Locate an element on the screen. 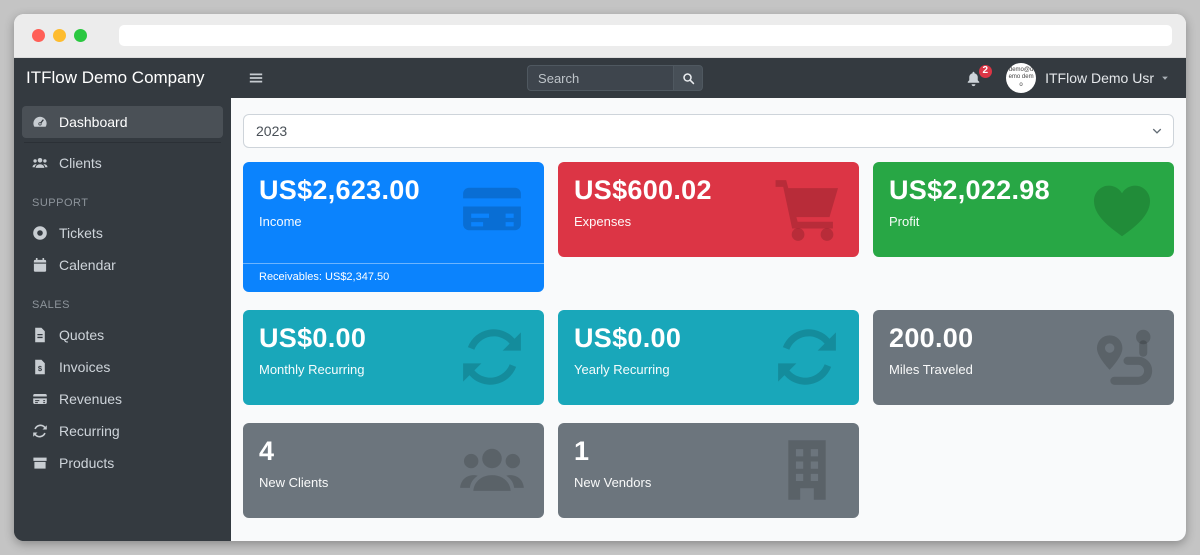  year-select-wrap: 2023 is located at coordinates (708, 131).